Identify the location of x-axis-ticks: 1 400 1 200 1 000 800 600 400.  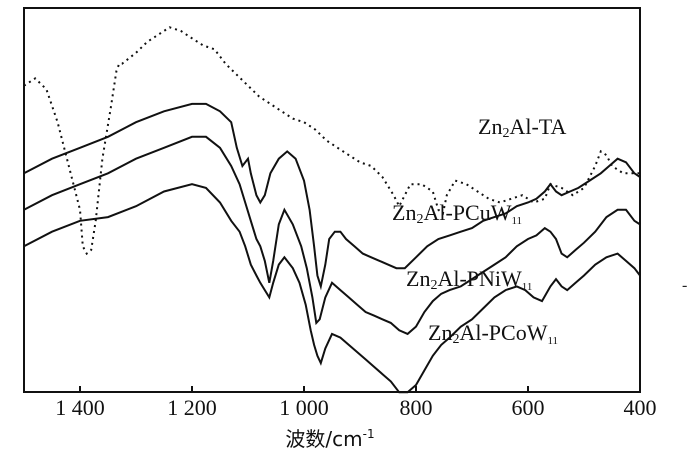
(356, 403).